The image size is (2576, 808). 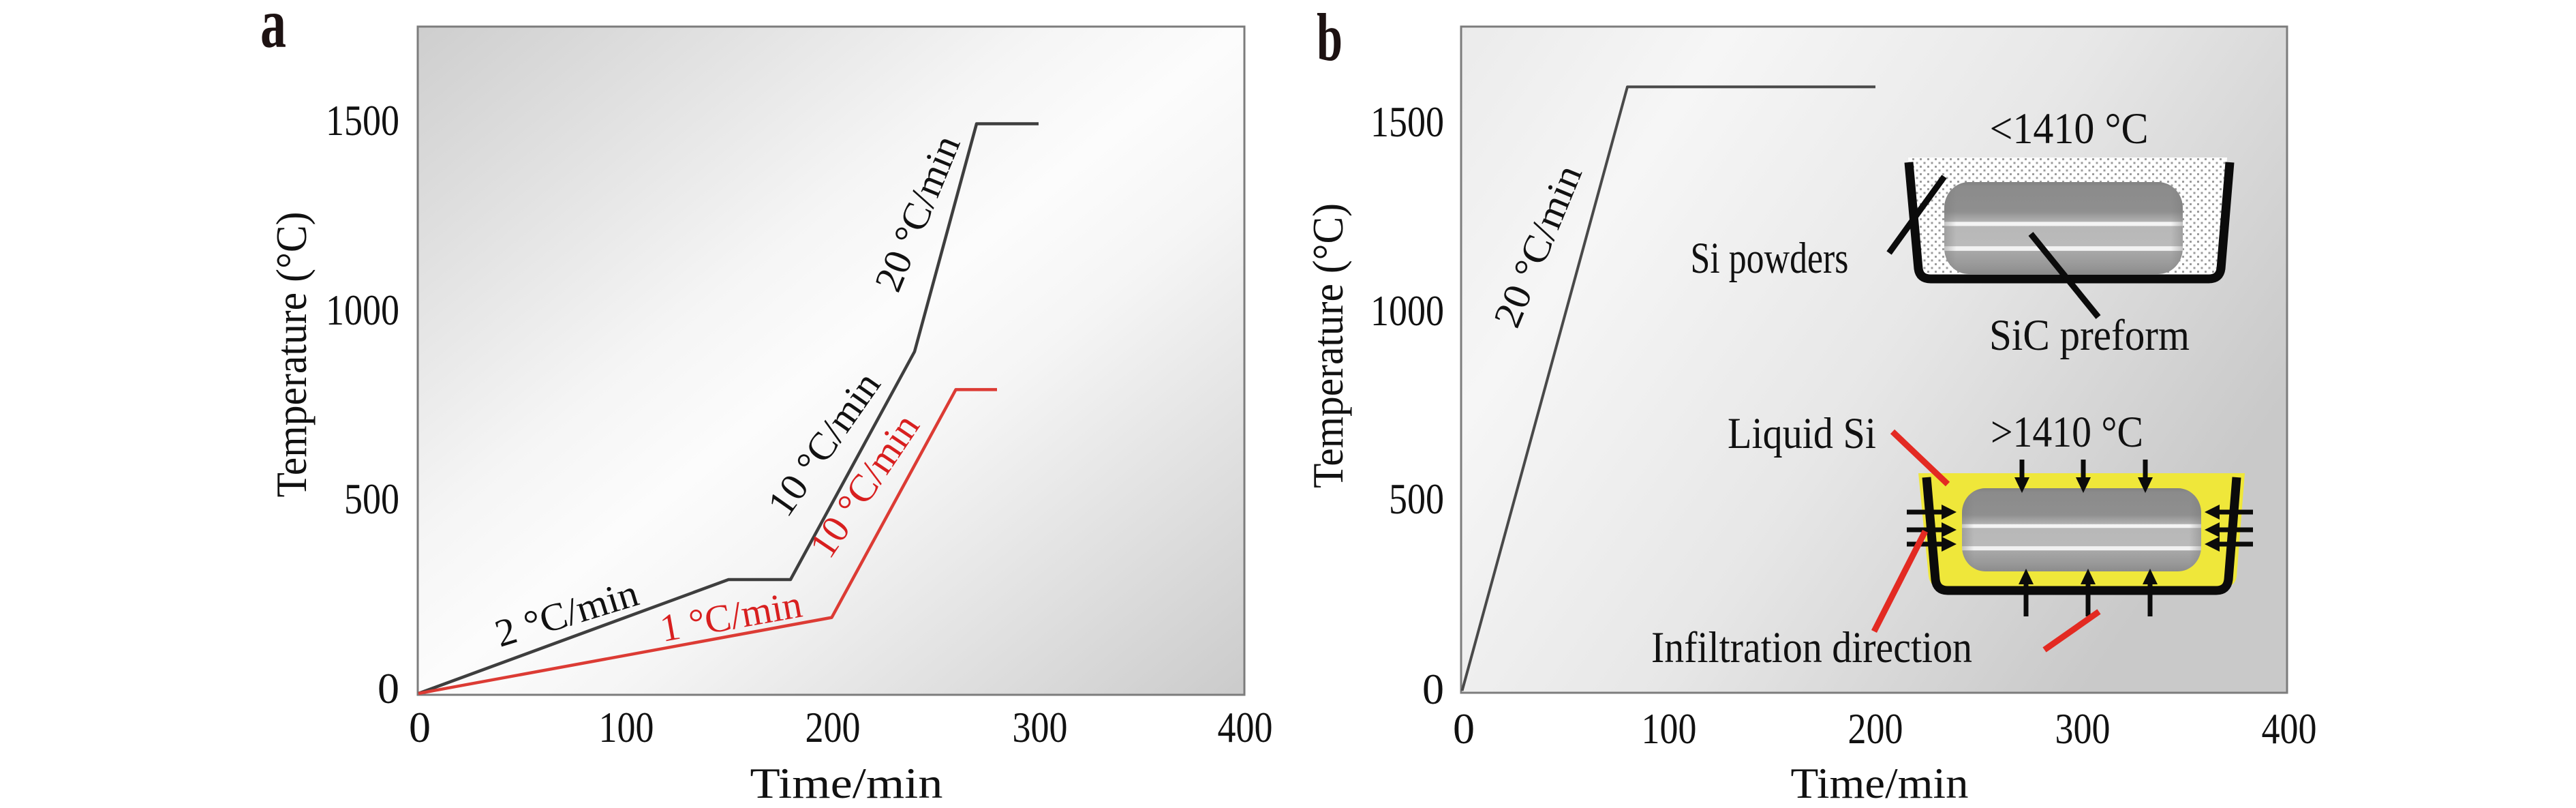 What do you see at coordinates (2089, 336) in the screenshot?
I see `svg-text: SiC preform` at bounding box center [2089, 336].